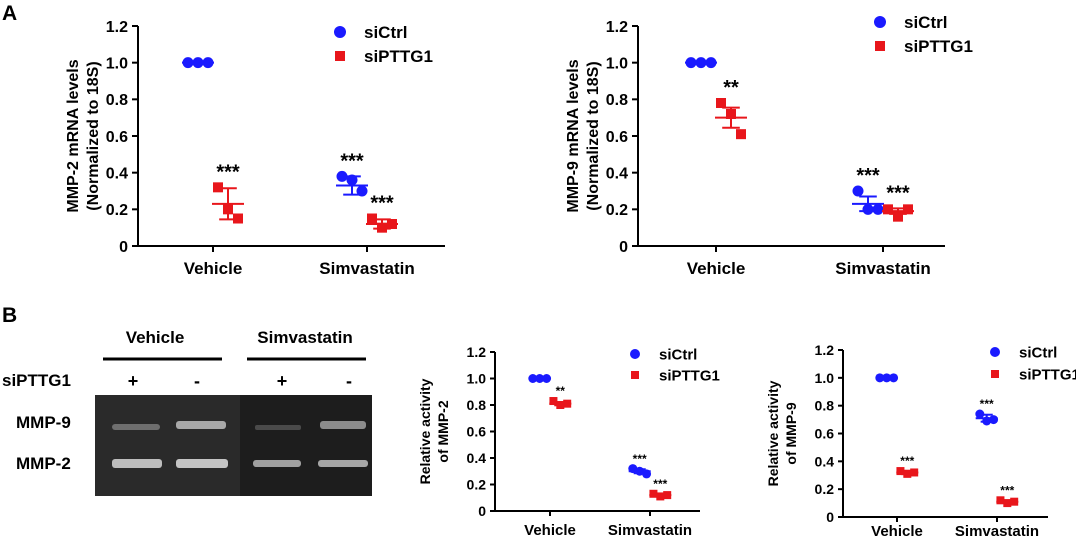 This screenshot has width=1076, height=542. I want to click on gel-sign-lane-3: +, so click(282, 381).